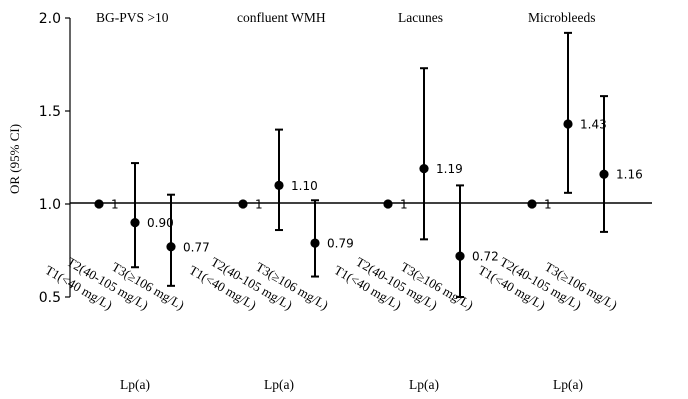 The image size is (688, 399). What do you see at coordinates (281, 17) in the screenshot?
I see `panel-title: confluent WMH` at bounding box center [281, 17].